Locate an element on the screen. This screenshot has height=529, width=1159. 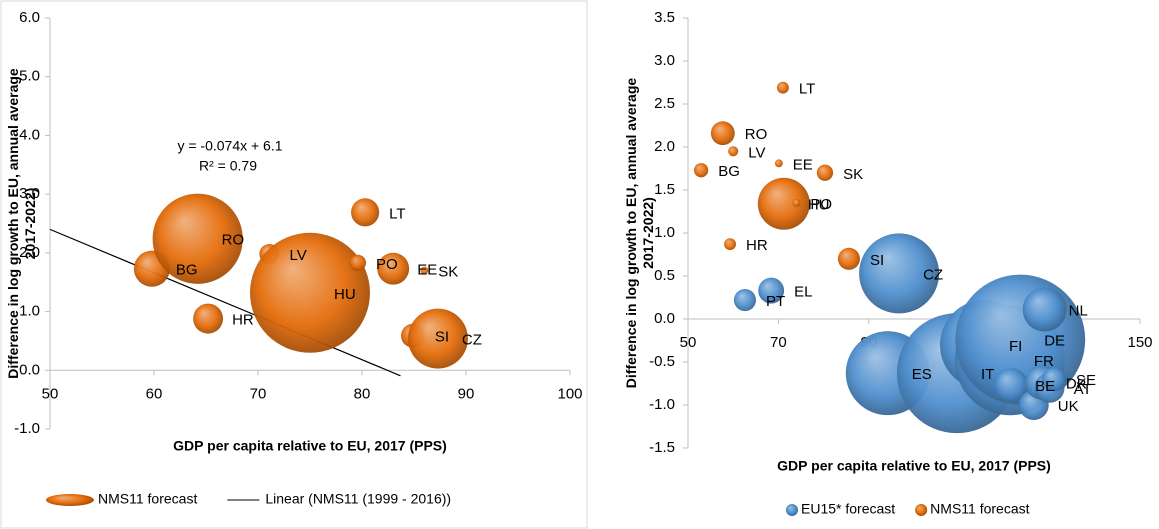
data-label: ES is located at coordinates (922, 374).